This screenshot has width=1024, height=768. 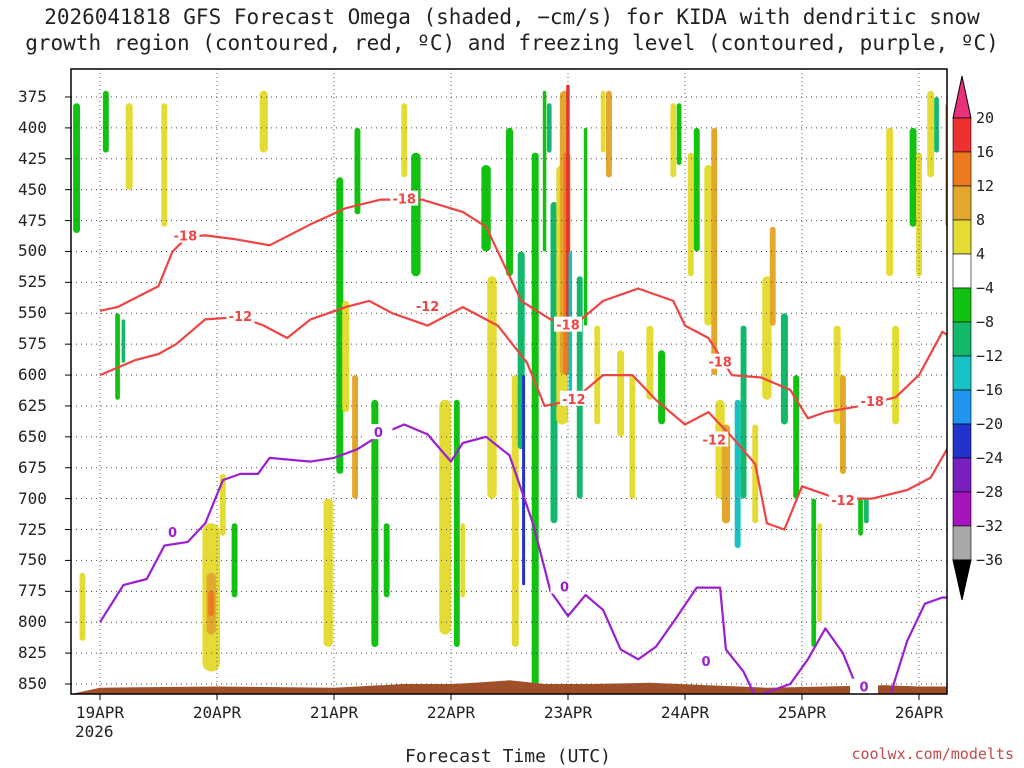 I want to click on y-tick-label: 650, so click(x=32, y=436).